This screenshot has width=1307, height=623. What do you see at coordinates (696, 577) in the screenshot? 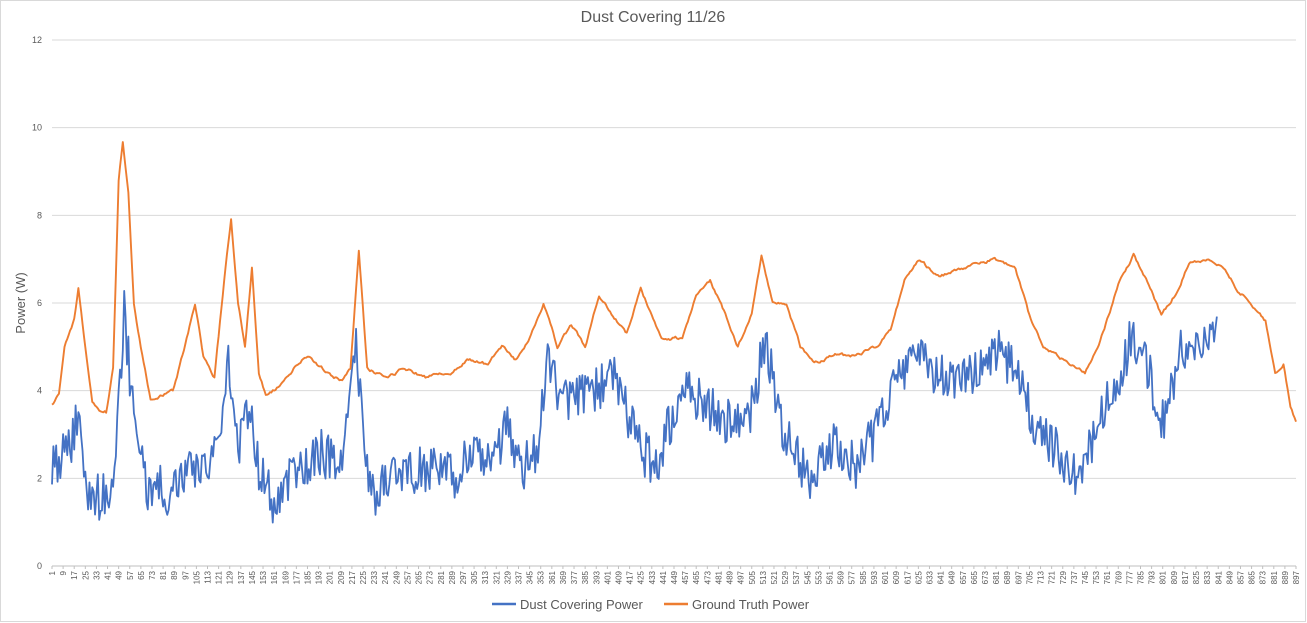
I see `x-tick-label: 465` at bounding box center [696, 577].